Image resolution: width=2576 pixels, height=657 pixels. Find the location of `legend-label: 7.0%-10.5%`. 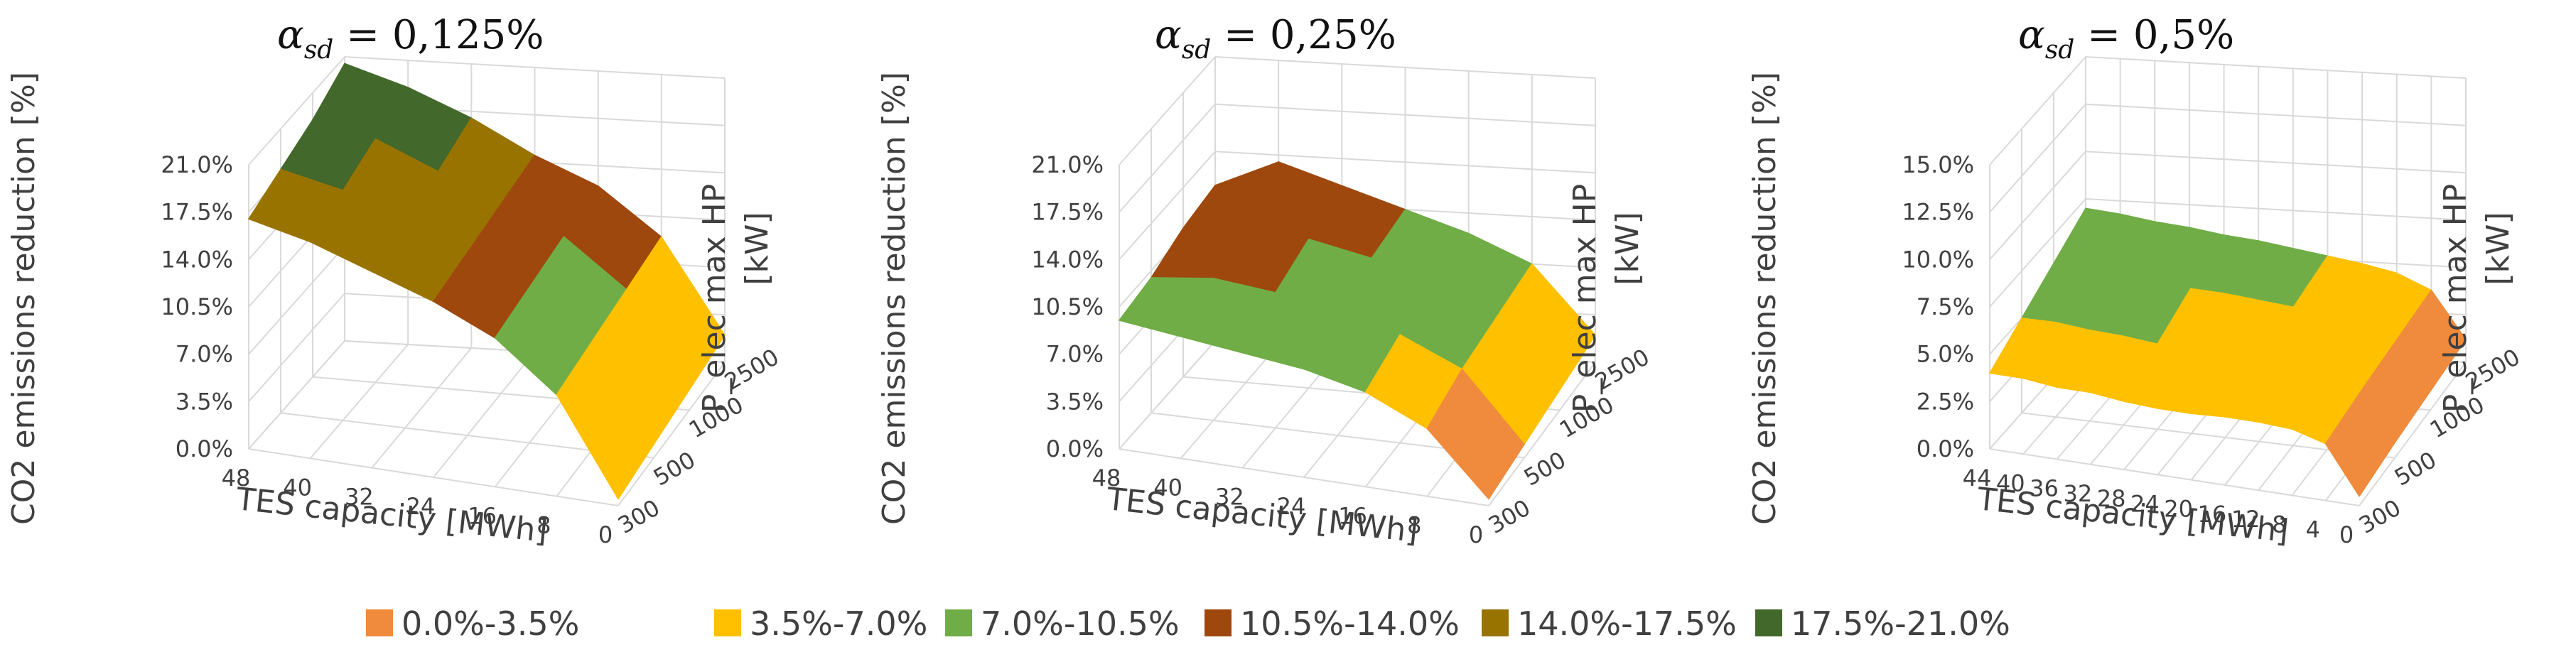

legend-label: 7.0%-10.5% is located at coordinates (1080, 623).